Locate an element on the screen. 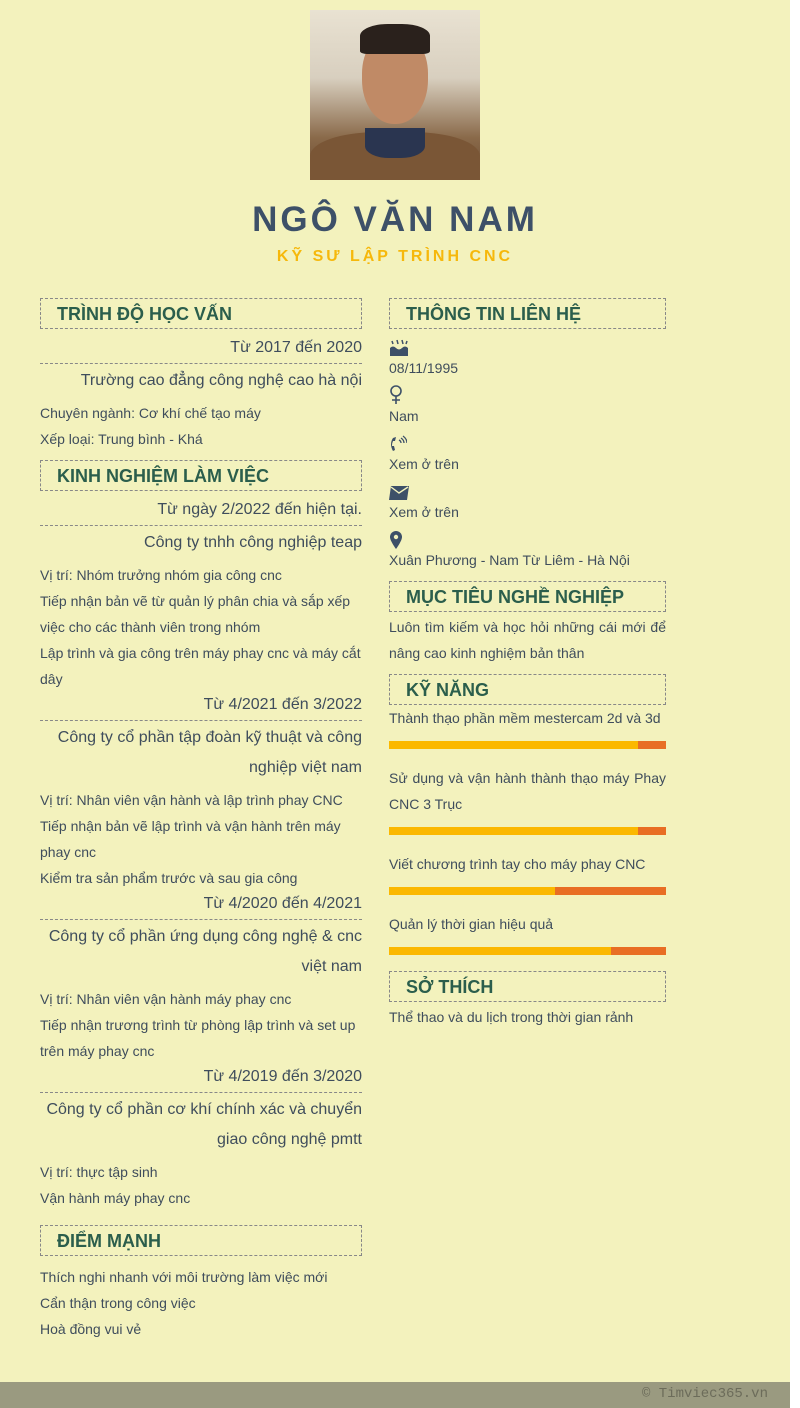 The height and width of the screenshot is (1408, 800). strengths-heading: ĐIỂM MẠNH is located at coordinates (201, 1240).